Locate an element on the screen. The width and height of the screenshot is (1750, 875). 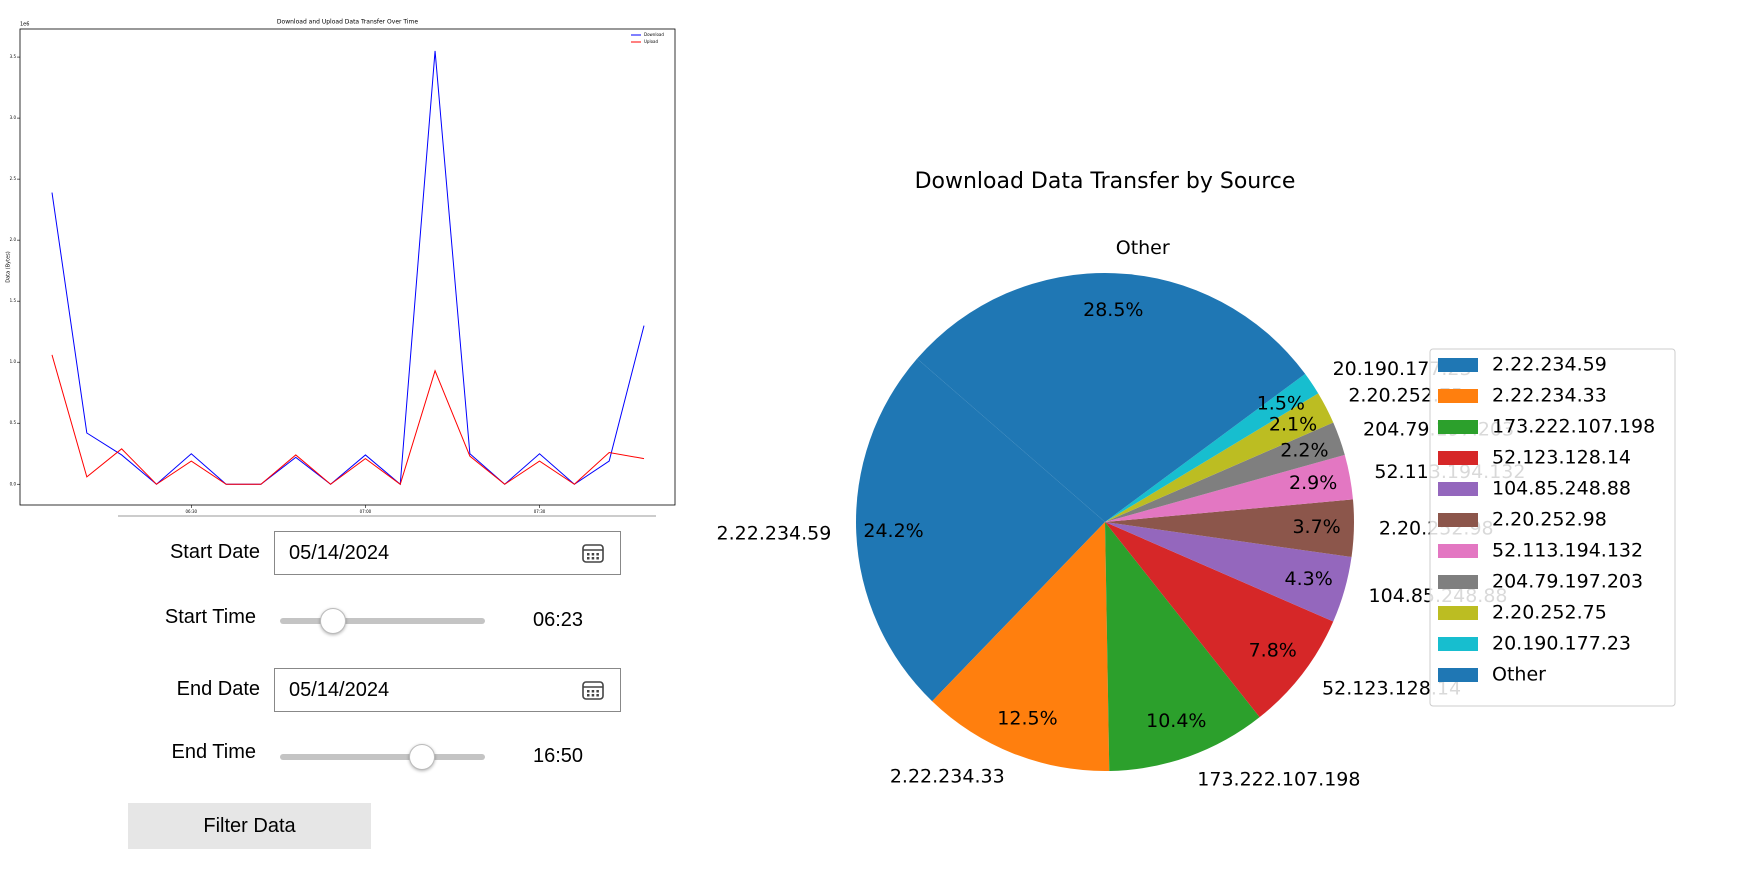
pie-percent-label: 1.5% is located at coordinates (1281, 404).